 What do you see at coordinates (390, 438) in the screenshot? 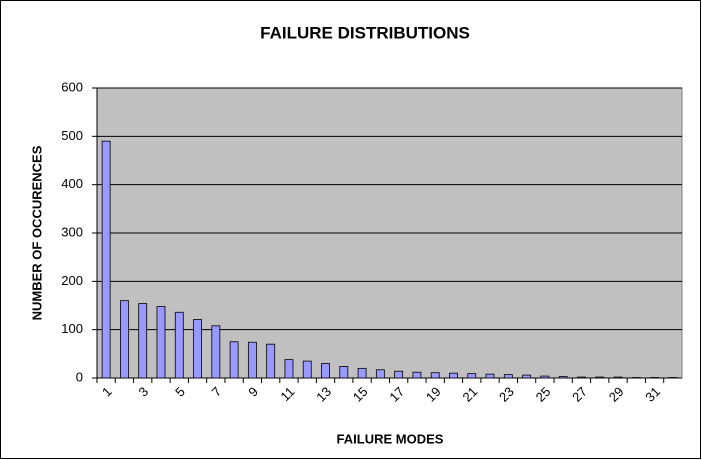
I see `x-axis-title: FAILURE MODES` at bounding box center [390, 438].